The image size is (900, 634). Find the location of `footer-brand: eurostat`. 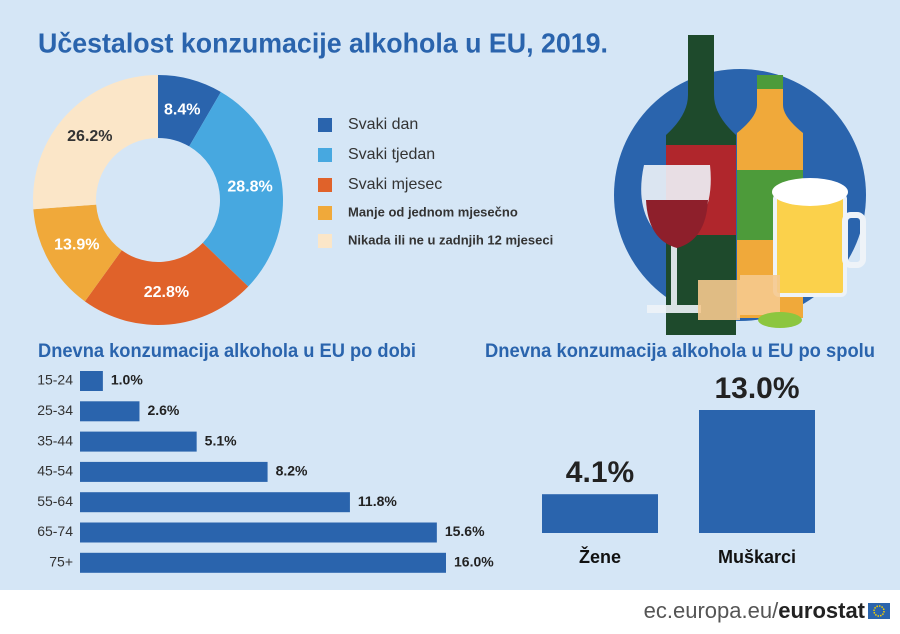

footer-brand: eurostat is located at coordinates (821, 610).